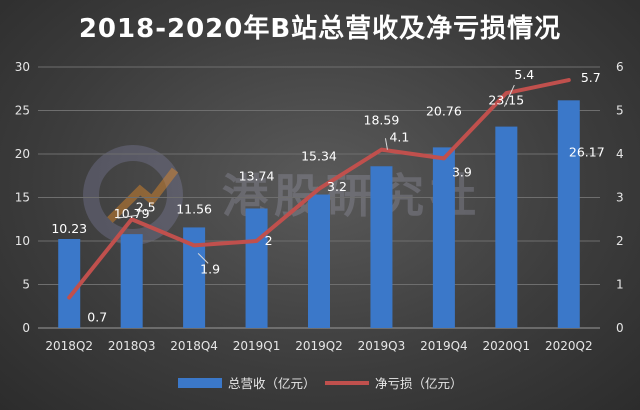 This screenshot has width=640, height=410. Describe the element at coordinates (507, 346) in the screenshot. I see `x-tick-label: 2020Q1` at that location.